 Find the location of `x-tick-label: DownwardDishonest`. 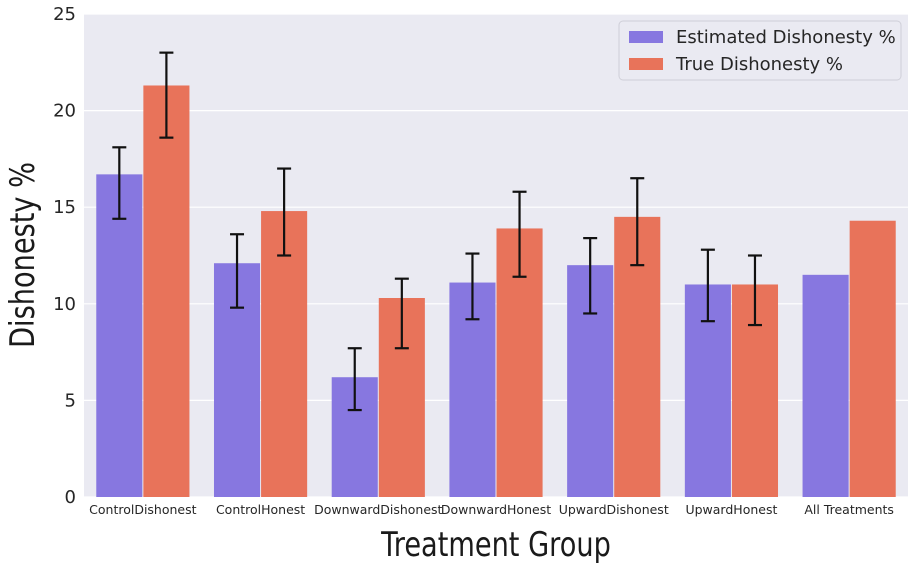

x-tick-label: DownwardDishonest is located at coordinates (378, 509).